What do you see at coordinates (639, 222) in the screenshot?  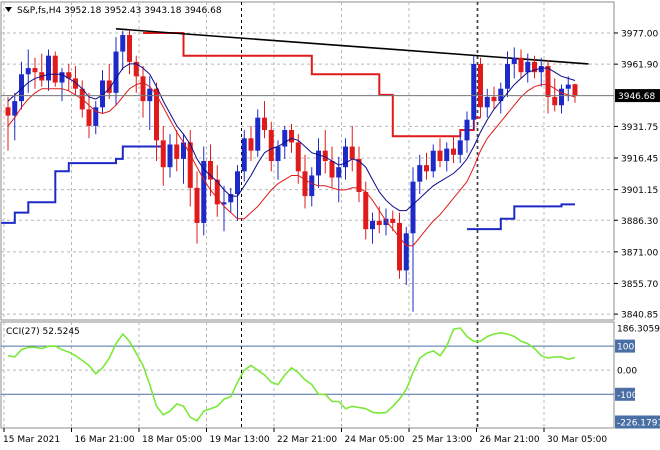 I see `price-tick-label: 3886.30` at bounding box center [639, 222].